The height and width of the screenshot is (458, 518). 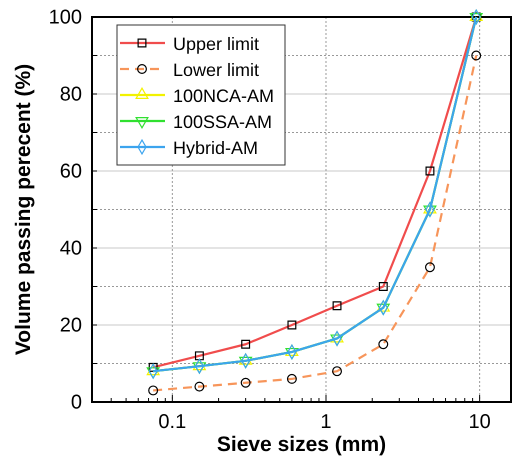 What do you see at coordinates (326, 422) in the screenshot?
I see `x-tick-label: 1` at bounding box center [326, 422].